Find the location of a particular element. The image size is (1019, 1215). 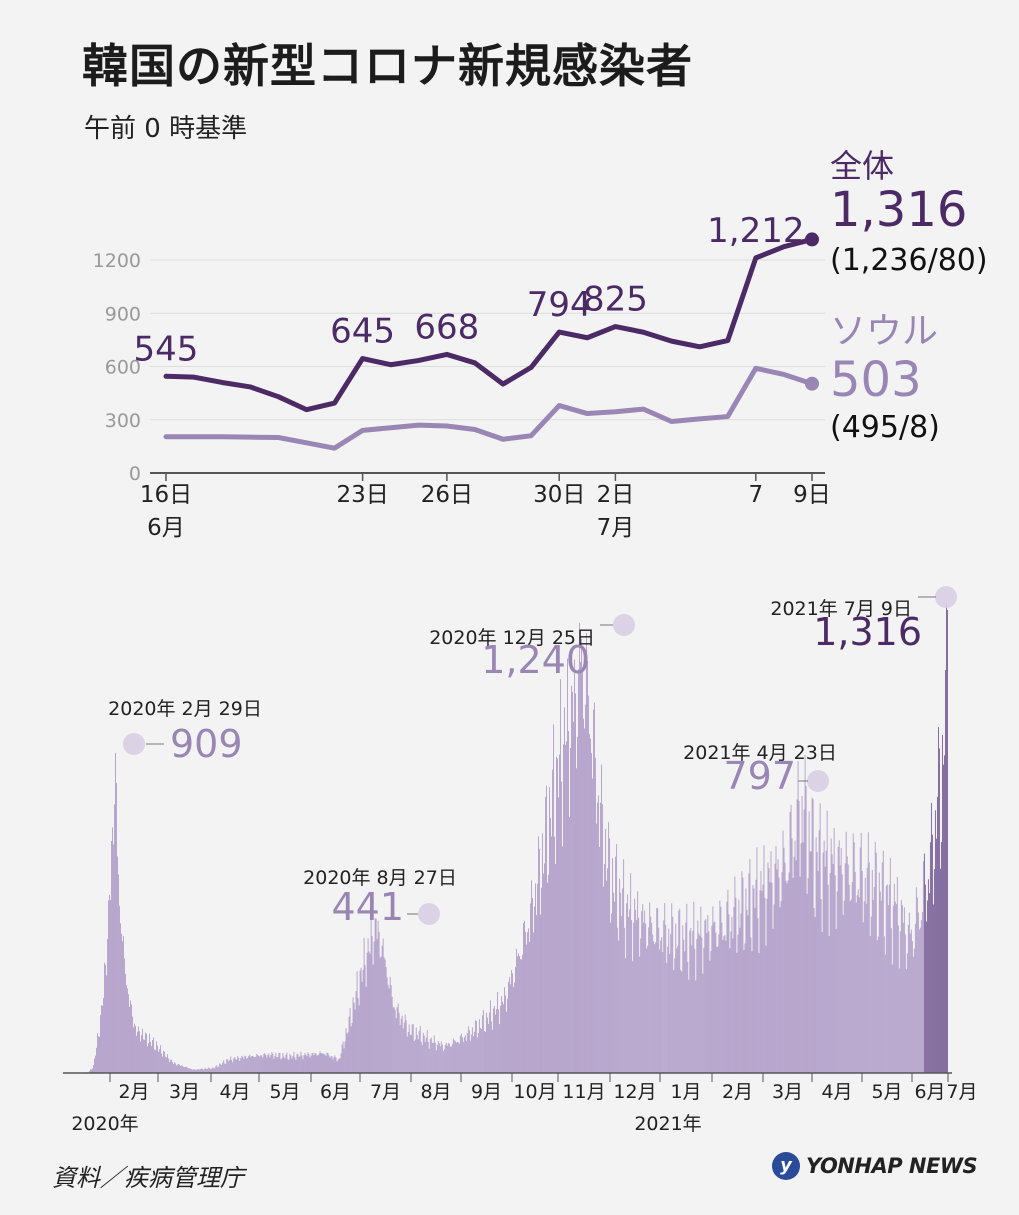

month-tick-label: 7月 is located at coordinates (385, 1092).